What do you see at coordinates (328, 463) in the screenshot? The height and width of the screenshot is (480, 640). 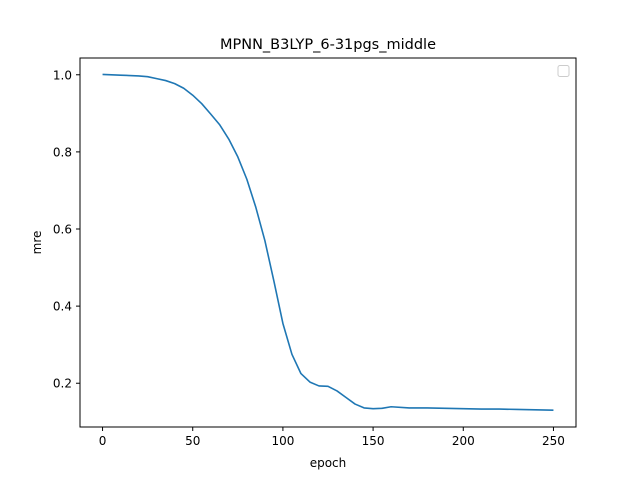 I see `x-axis-label: epoch` at bounding box center [328, 463].